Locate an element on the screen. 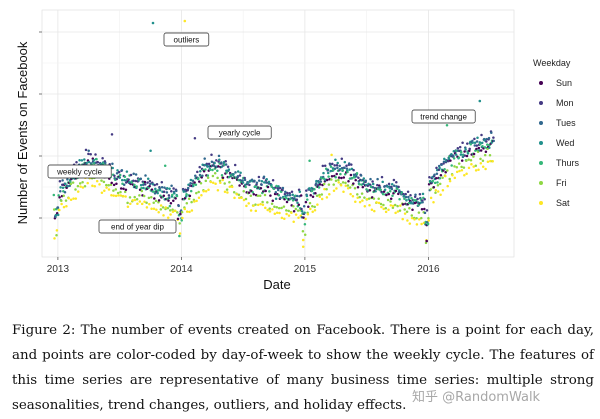  x-axis-label: Date is located at coordinates (276, 284).